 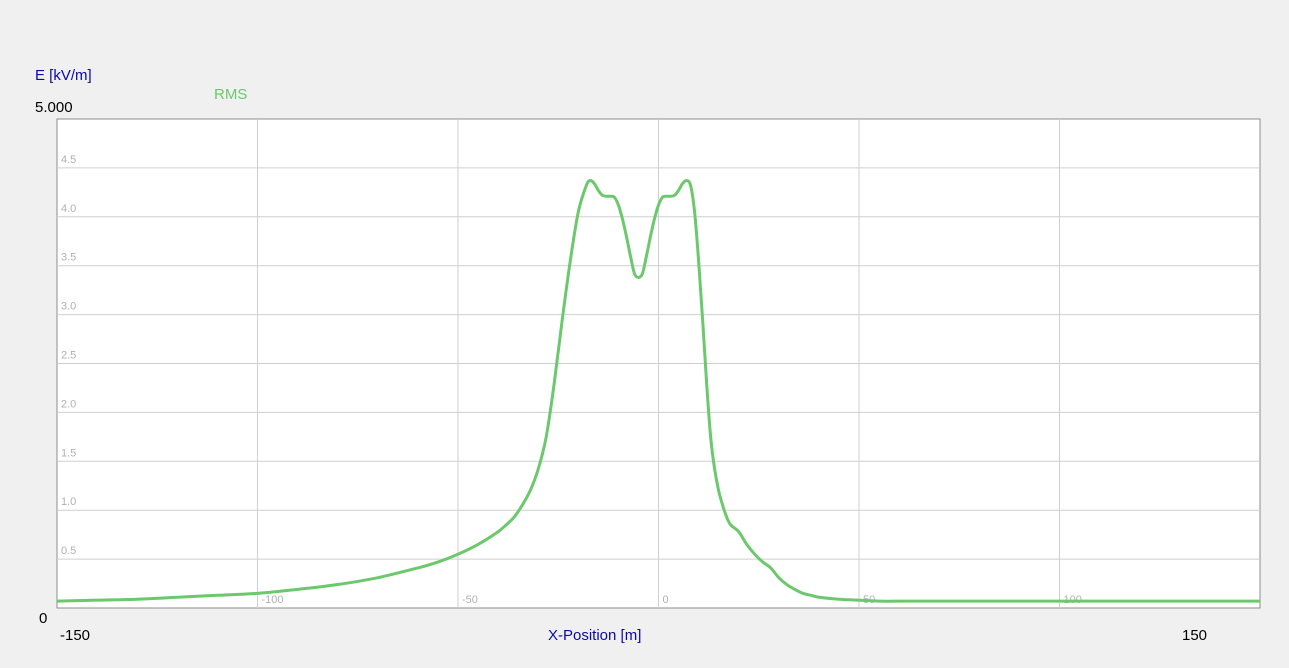 What do you see at coordinates (68, 356) in the screenshot?
I see `y-tick-label: 2.5` at bounding box center [68, 356].